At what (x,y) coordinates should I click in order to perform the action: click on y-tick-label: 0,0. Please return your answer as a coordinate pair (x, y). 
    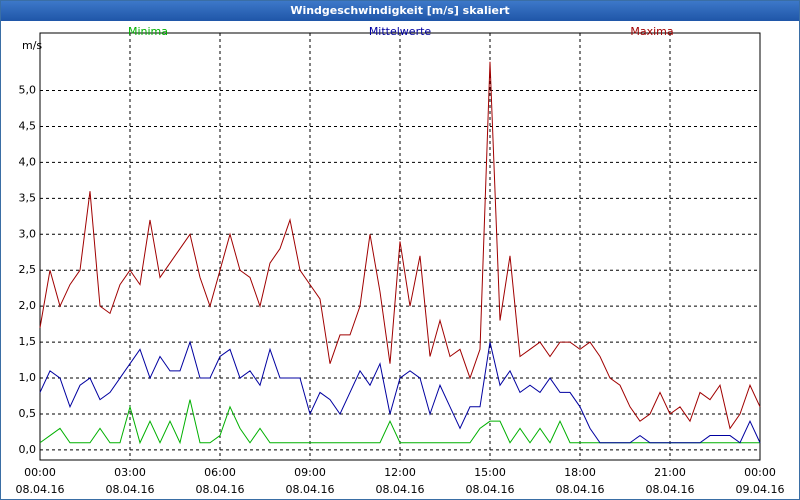
    Looking at the image, I should click on (28, 449).